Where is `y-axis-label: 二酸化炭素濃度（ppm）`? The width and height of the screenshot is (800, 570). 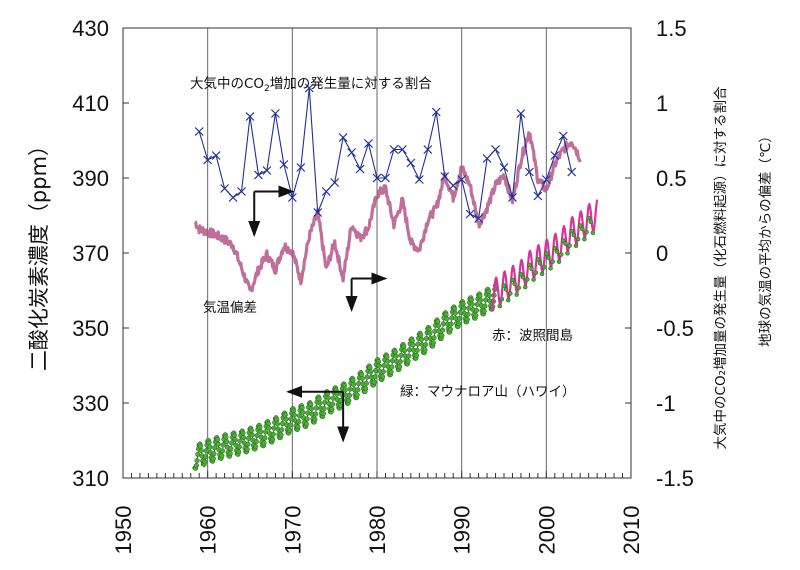
y-axis-label: 二酸化炭素濃度（ppm） is located at coordinates (39, 253).